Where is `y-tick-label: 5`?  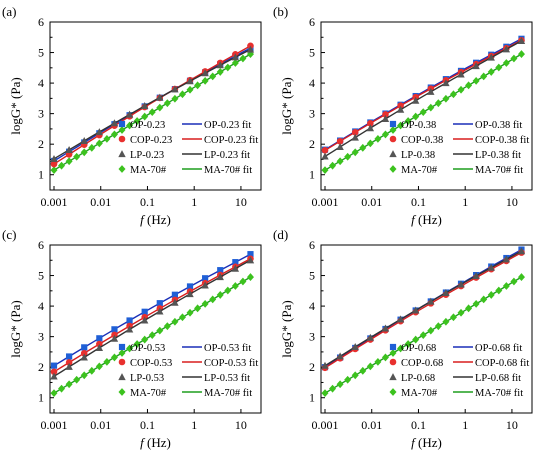
y-tick-label: 5 is located at coordinates (312, 53).